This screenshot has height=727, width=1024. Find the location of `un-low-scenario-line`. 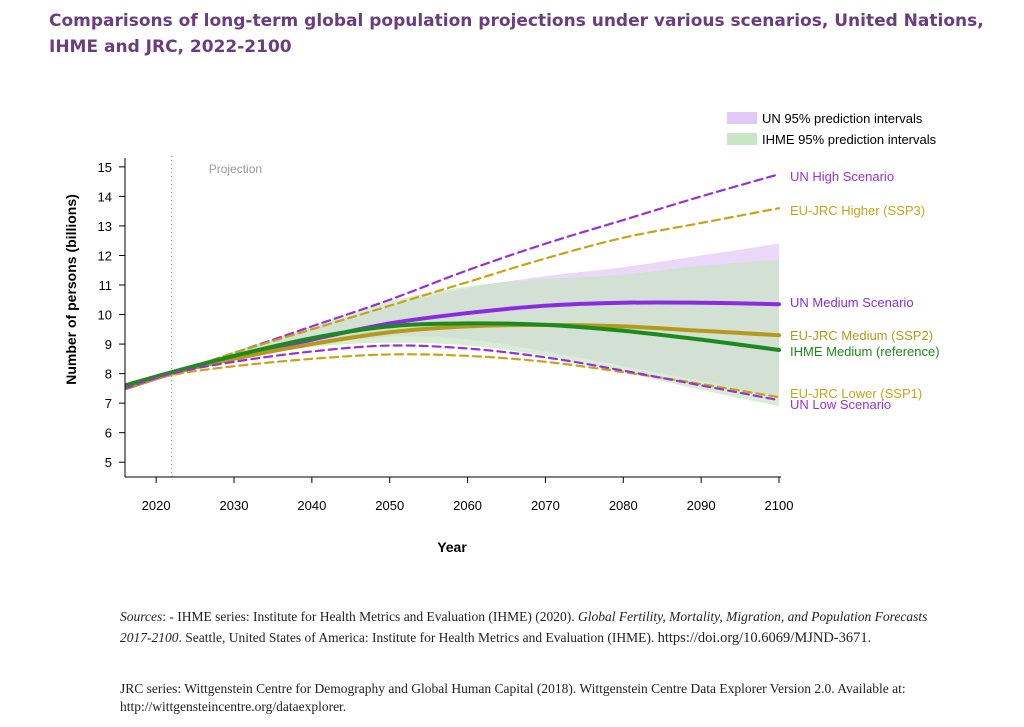

un-low-scenario-line is located at coordinates (453, 373).